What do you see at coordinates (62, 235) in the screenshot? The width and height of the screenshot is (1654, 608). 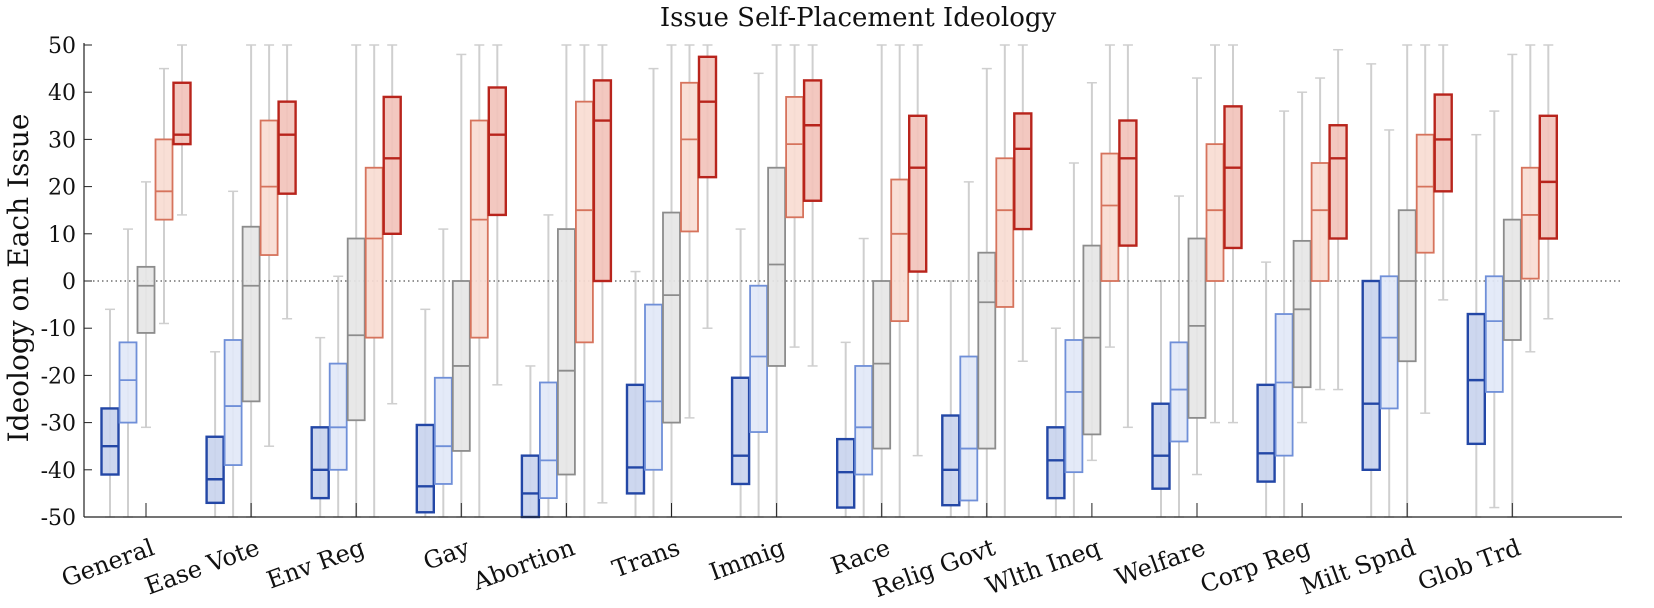 I see `y-tick-label: 10` at bounding box center [62, 235].